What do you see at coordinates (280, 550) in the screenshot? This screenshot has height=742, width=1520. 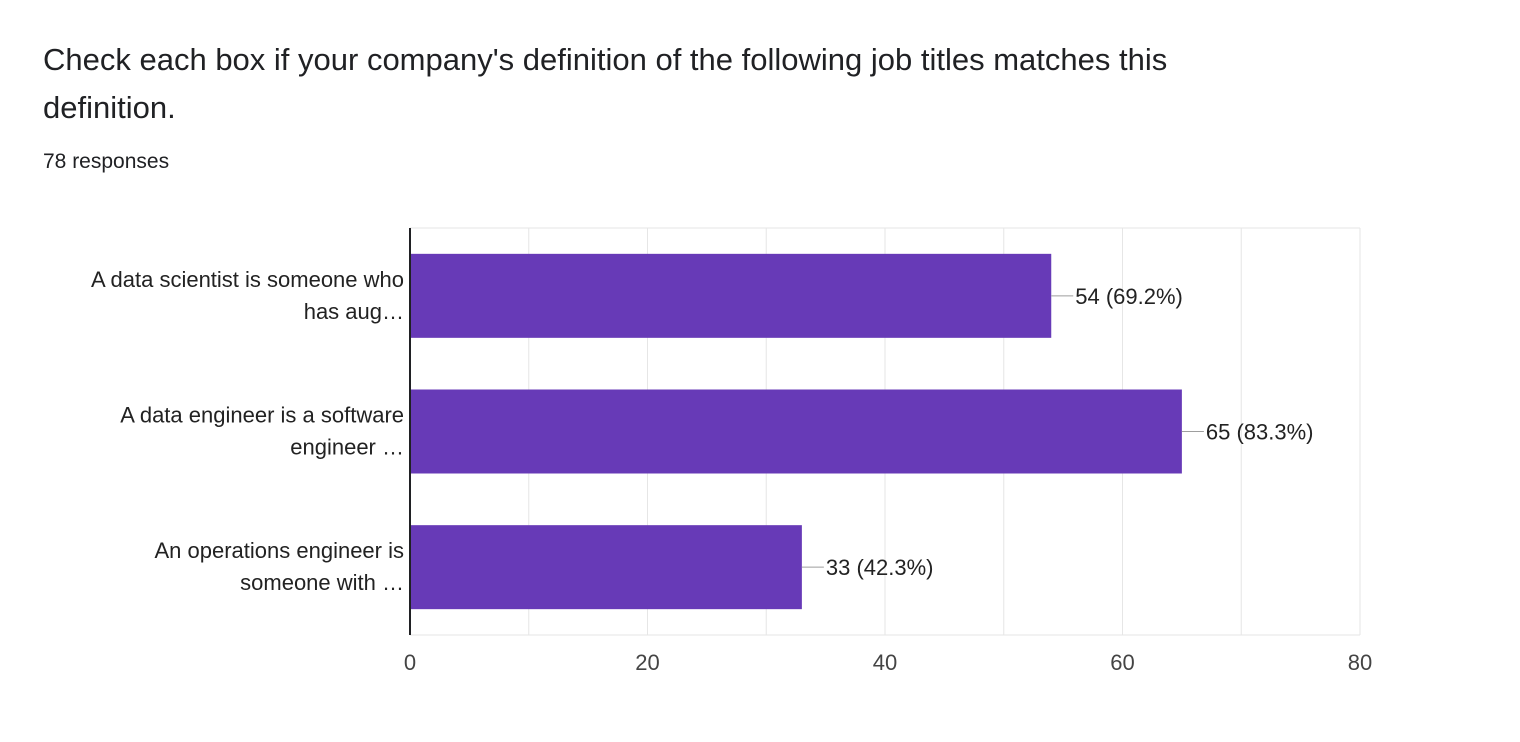 I see `category-label: An operations engineer is` at bounding box center [280, 550].